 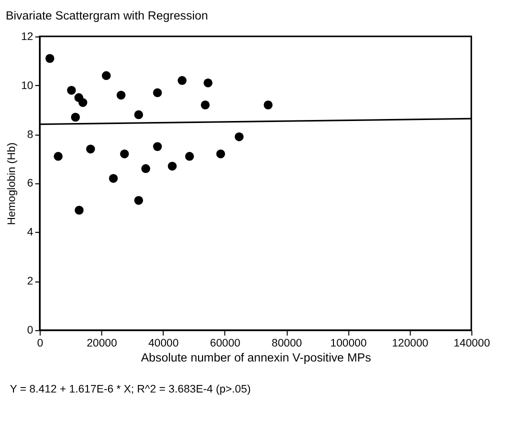 I want to click on y-tick-label: 12, so click(x=27, y=36).